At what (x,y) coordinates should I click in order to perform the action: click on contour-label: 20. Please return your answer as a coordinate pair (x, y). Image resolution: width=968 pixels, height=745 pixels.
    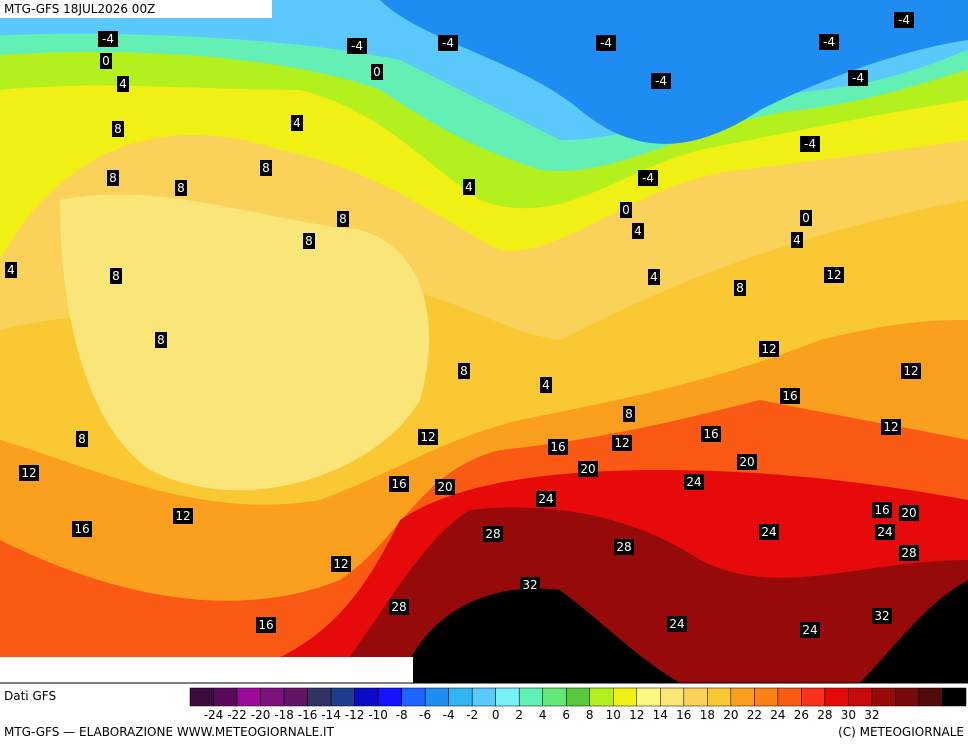
    Looking at the image, I should click on (444, 487).